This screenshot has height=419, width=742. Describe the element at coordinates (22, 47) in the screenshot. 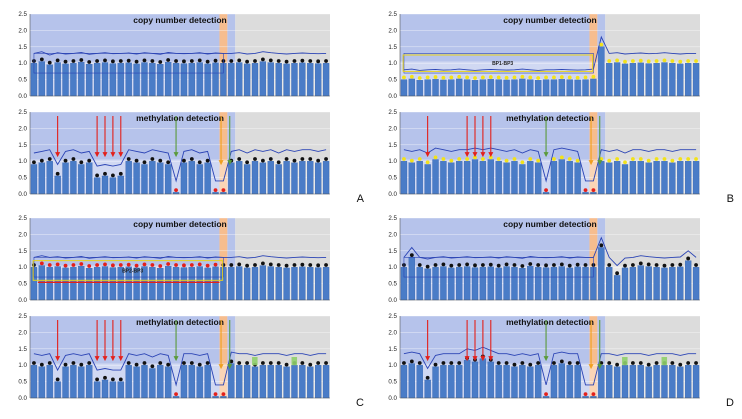

I see `y-tick-label: 1.5` at that location.